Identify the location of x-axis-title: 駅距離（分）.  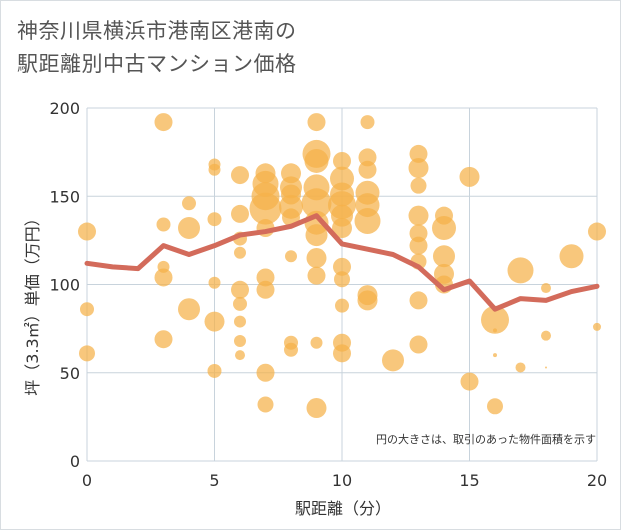
(343, 508).